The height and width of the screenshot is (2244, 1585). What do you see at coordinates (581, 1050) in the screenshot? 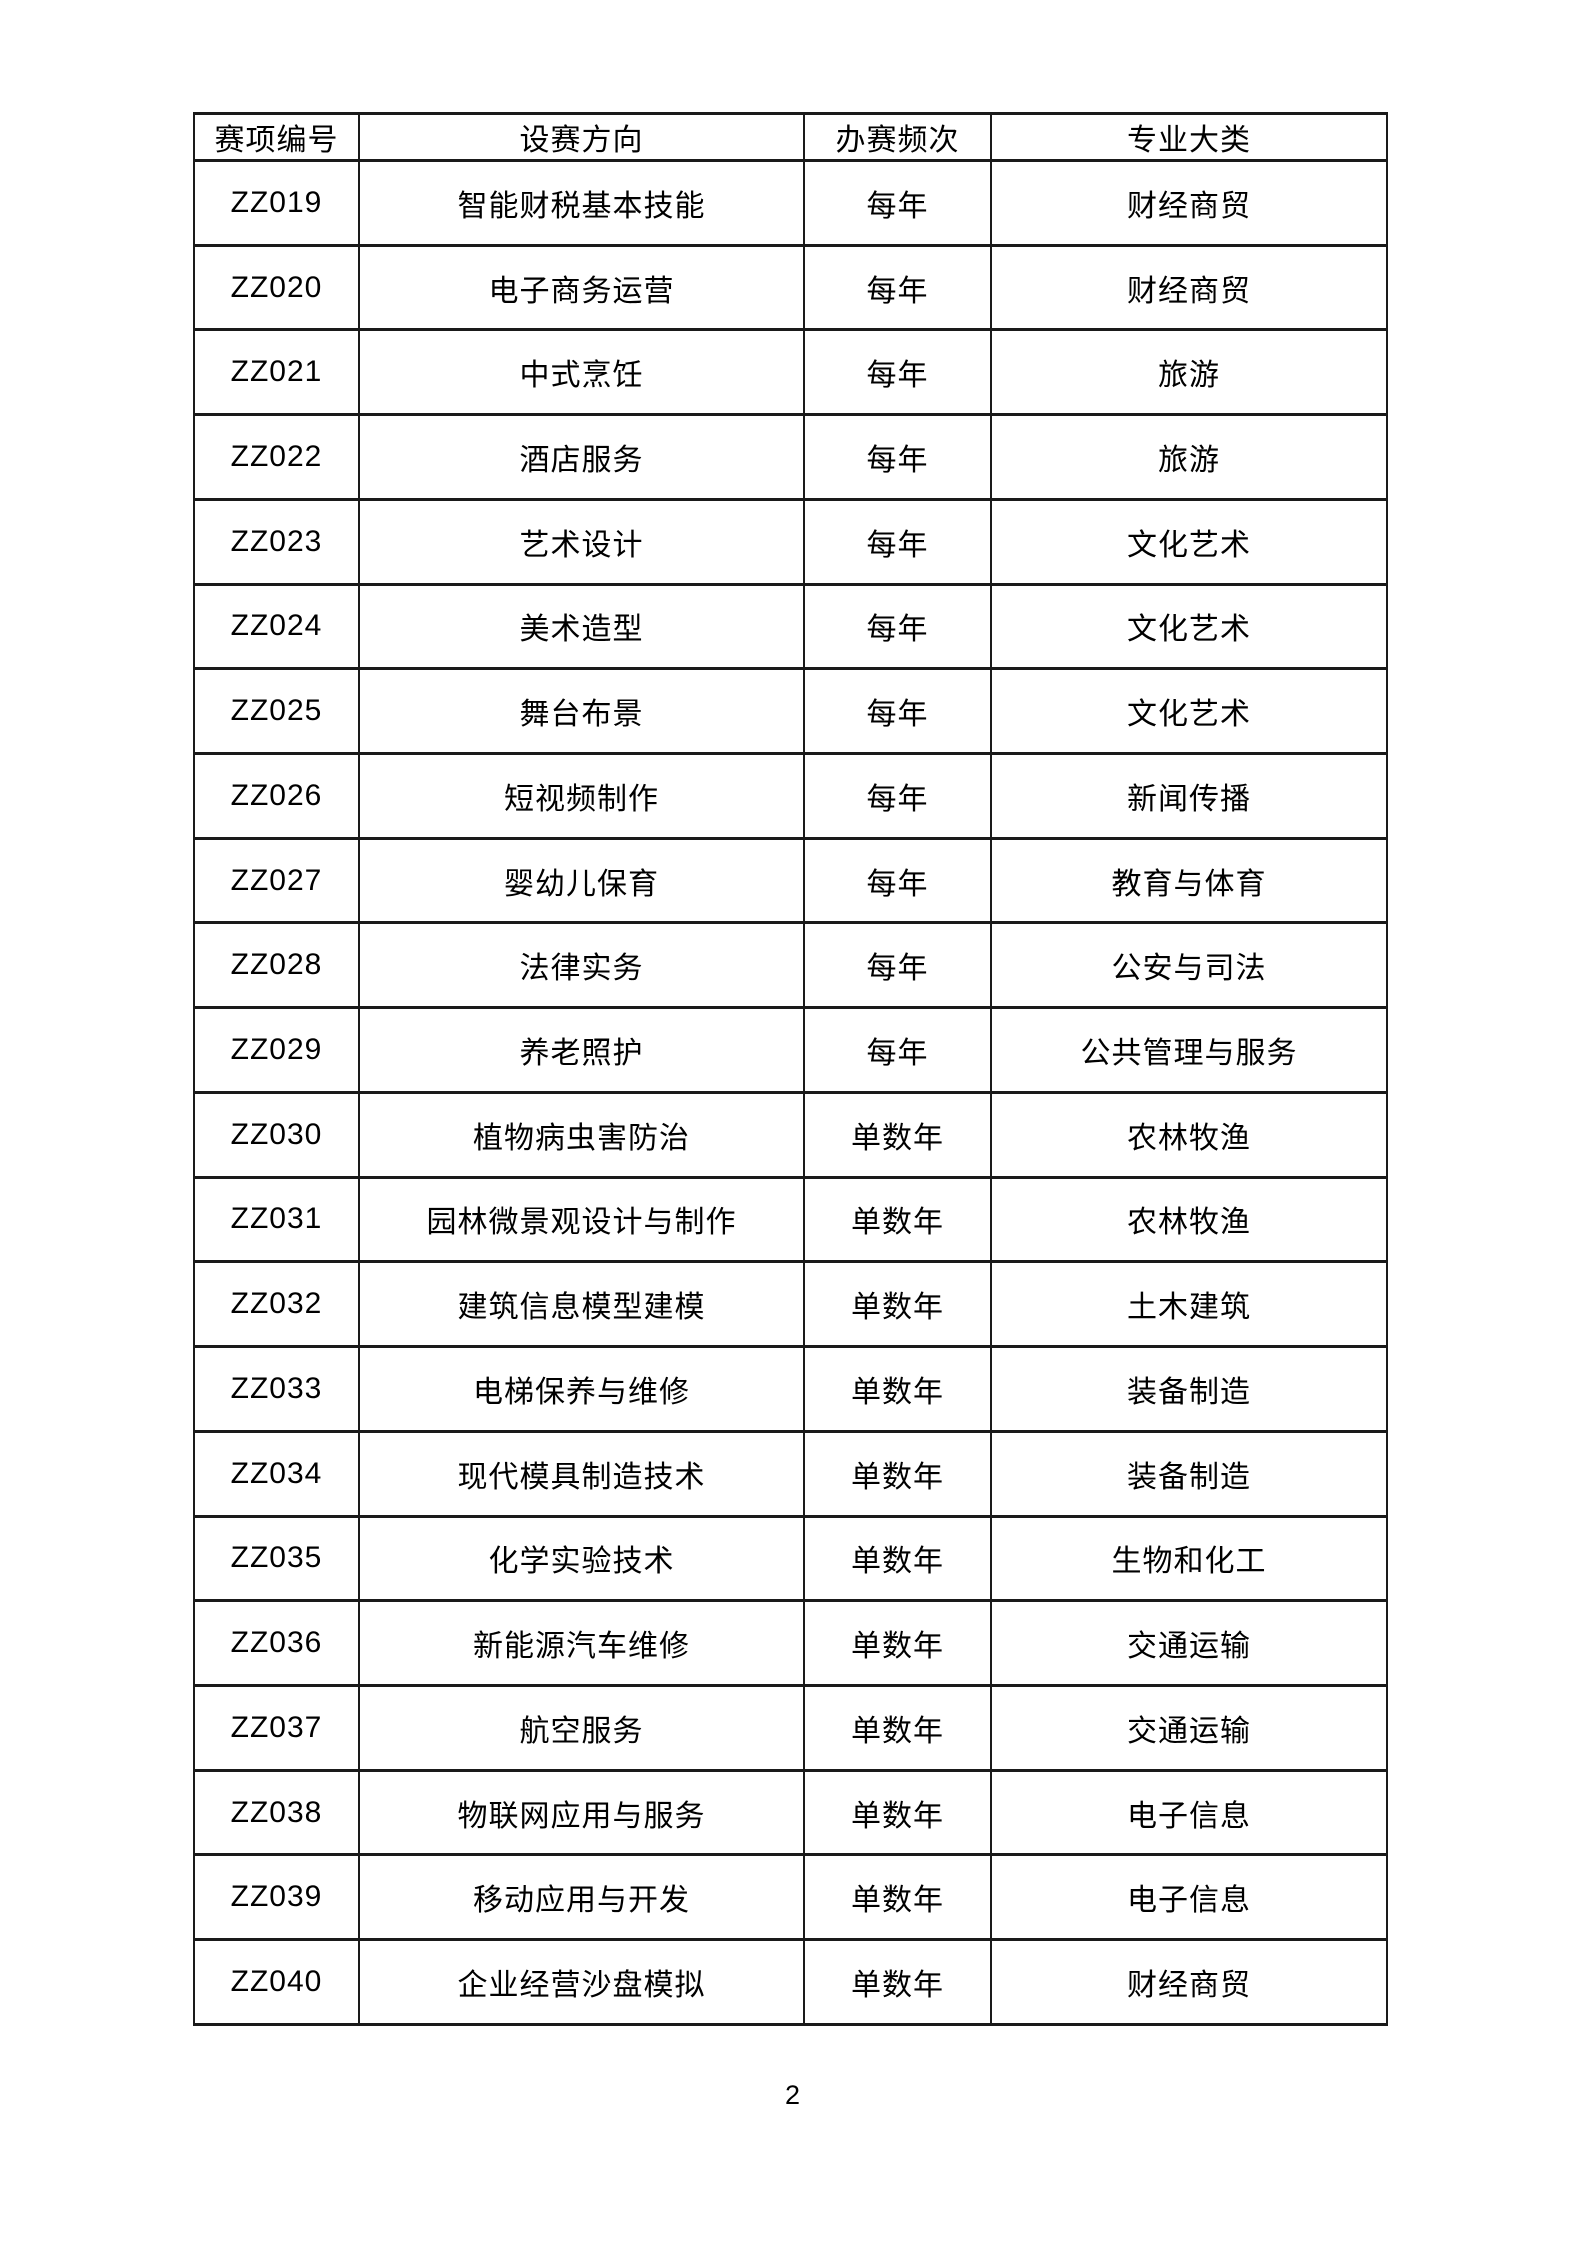
I see `cell-competition-direction: 养老照护` at bounding box center [581, 1050].